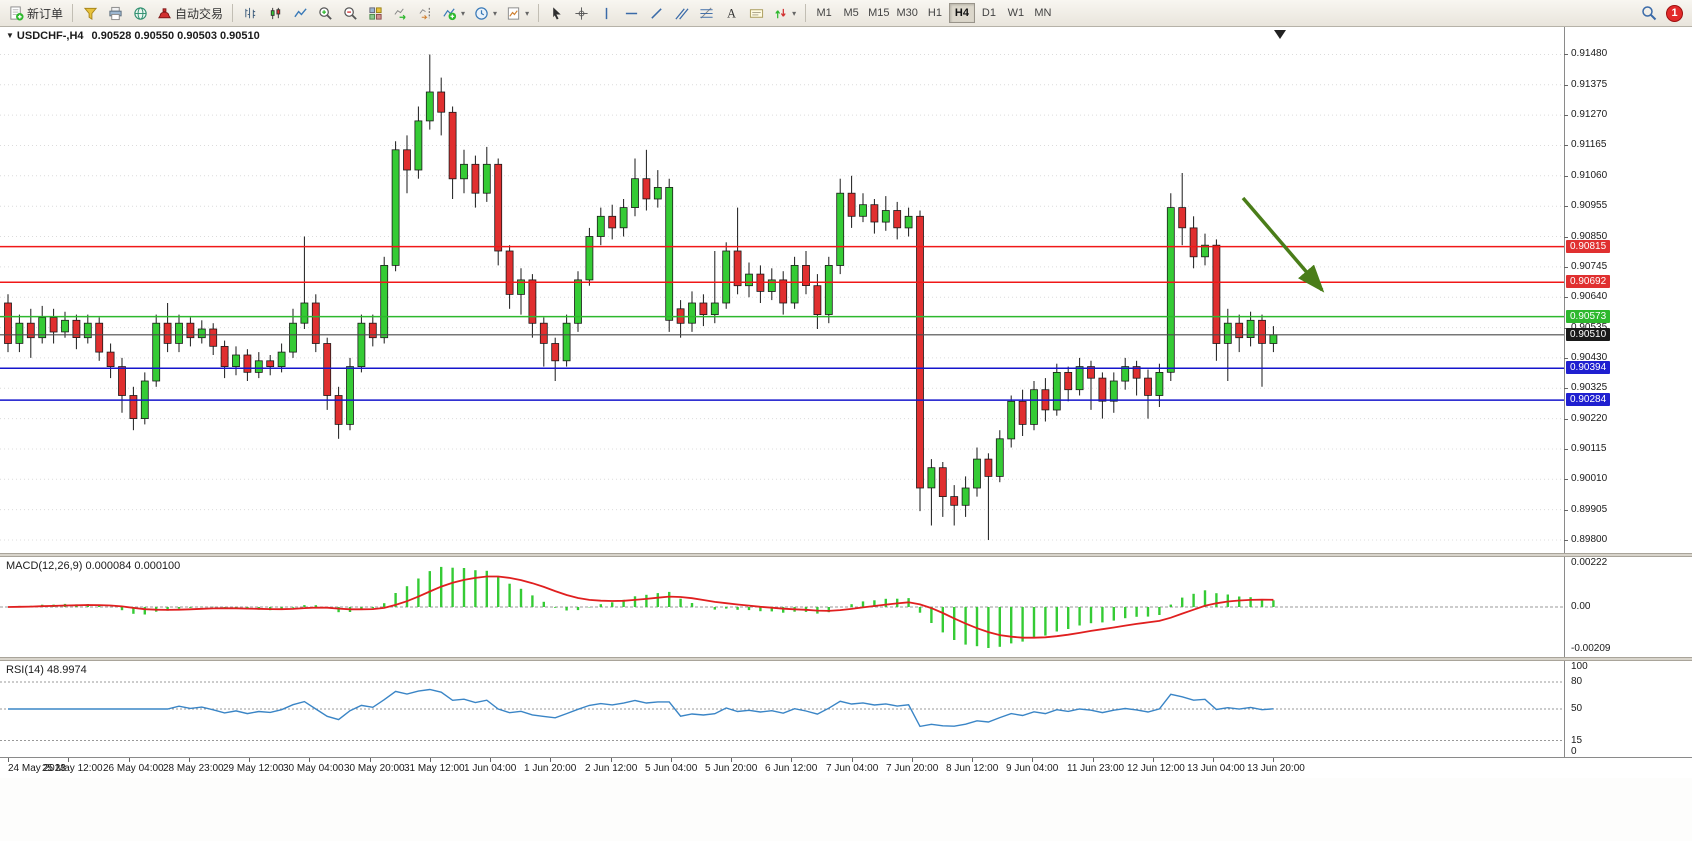 Image resolution: width=1692 pixels, height=841 pixels. What do you see at coordinates (1589, 205) in the screenshot?
I see `price-axis-label: 0.90955` at bounding box center [1589, 205].